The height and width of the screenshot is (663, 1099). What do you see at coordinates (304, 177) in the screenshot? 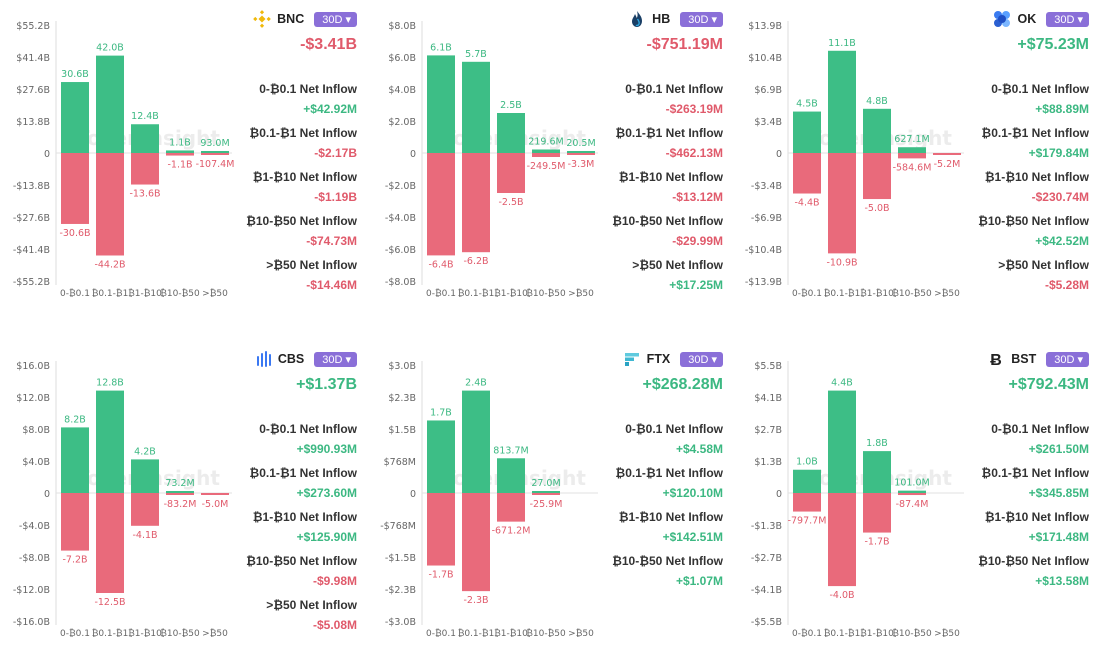
I see `net-inflow-label: ₿1-₿10 Net Inflow` at bounding box center [304, 177].